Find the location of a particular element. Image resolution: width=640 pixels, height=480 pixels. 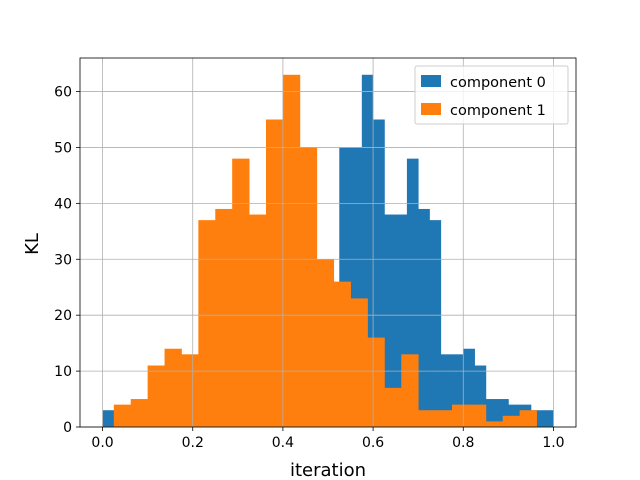

y-tick-label: 20 is located at coordinates (63, 316).